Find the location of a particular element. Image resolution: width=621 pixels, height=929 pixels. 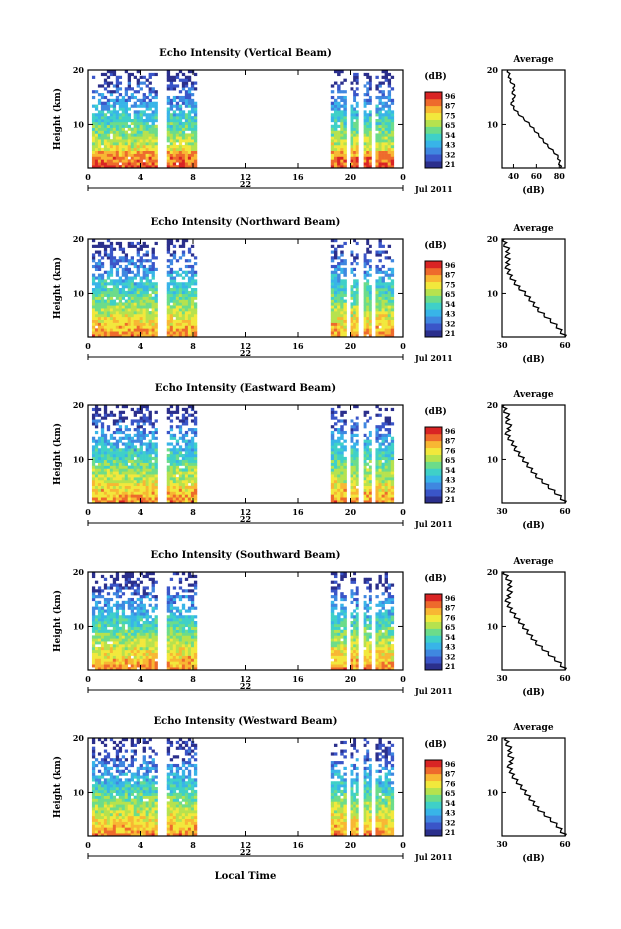

heatmap-area is located at coordinates (243, 454).